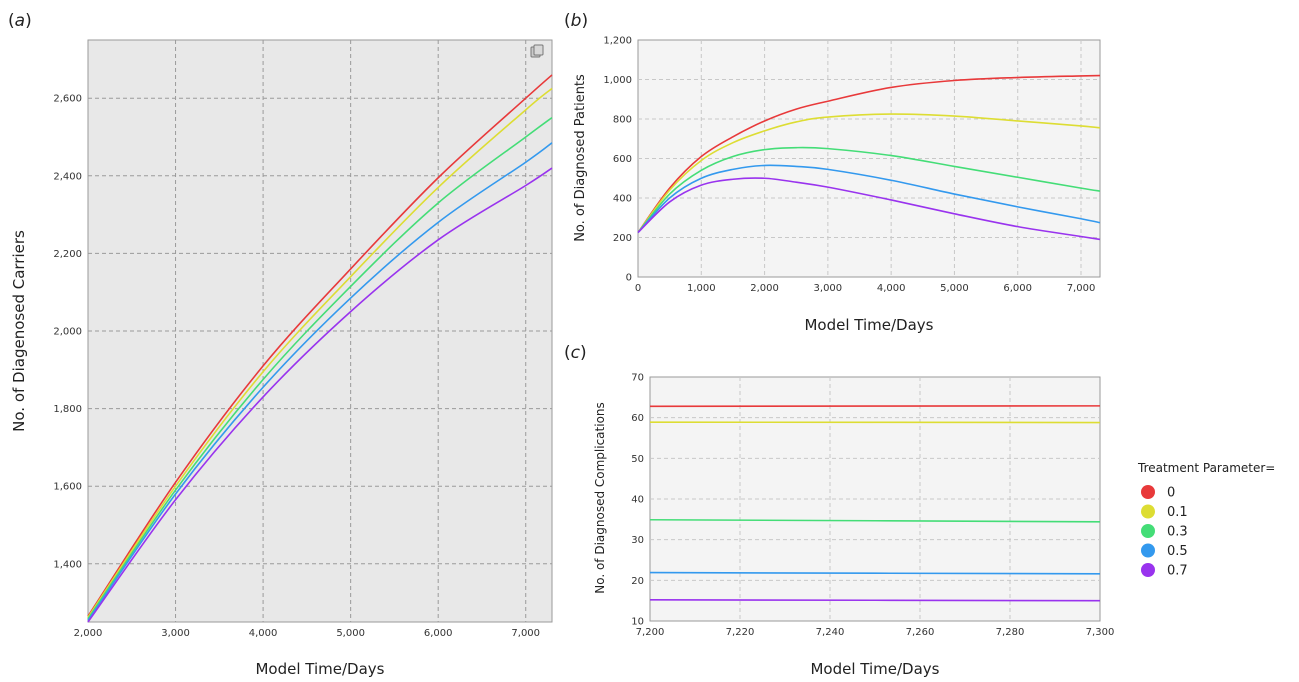 The width and height of the screenshot is (1299, 682). Describe the element at coordinates (629, 278) in the screenshot. I see `y-tick-label: 0` at that location.